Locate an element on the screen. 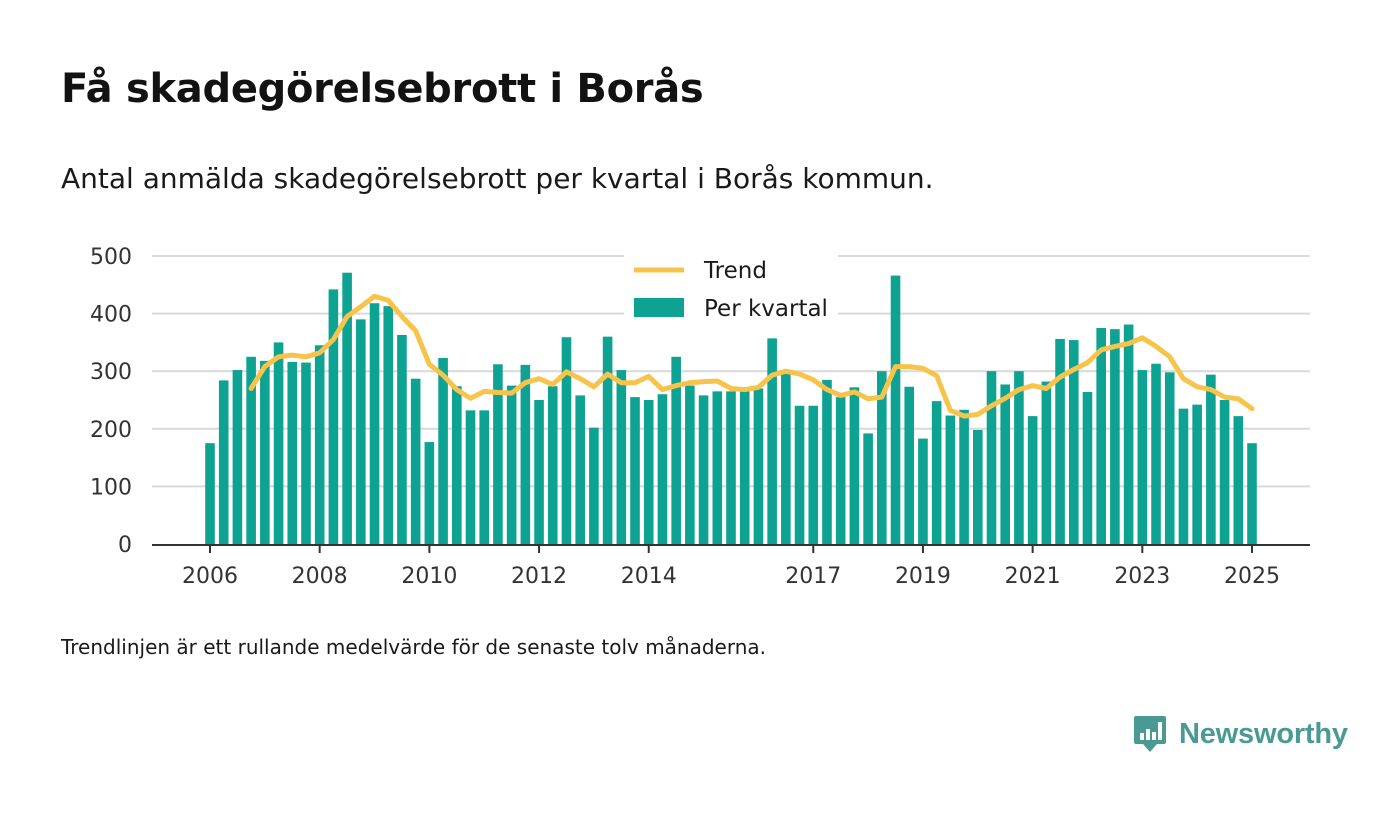 The width and height of the screenshot is (1400, 813). trend-line is located at coordinates (751, 356).